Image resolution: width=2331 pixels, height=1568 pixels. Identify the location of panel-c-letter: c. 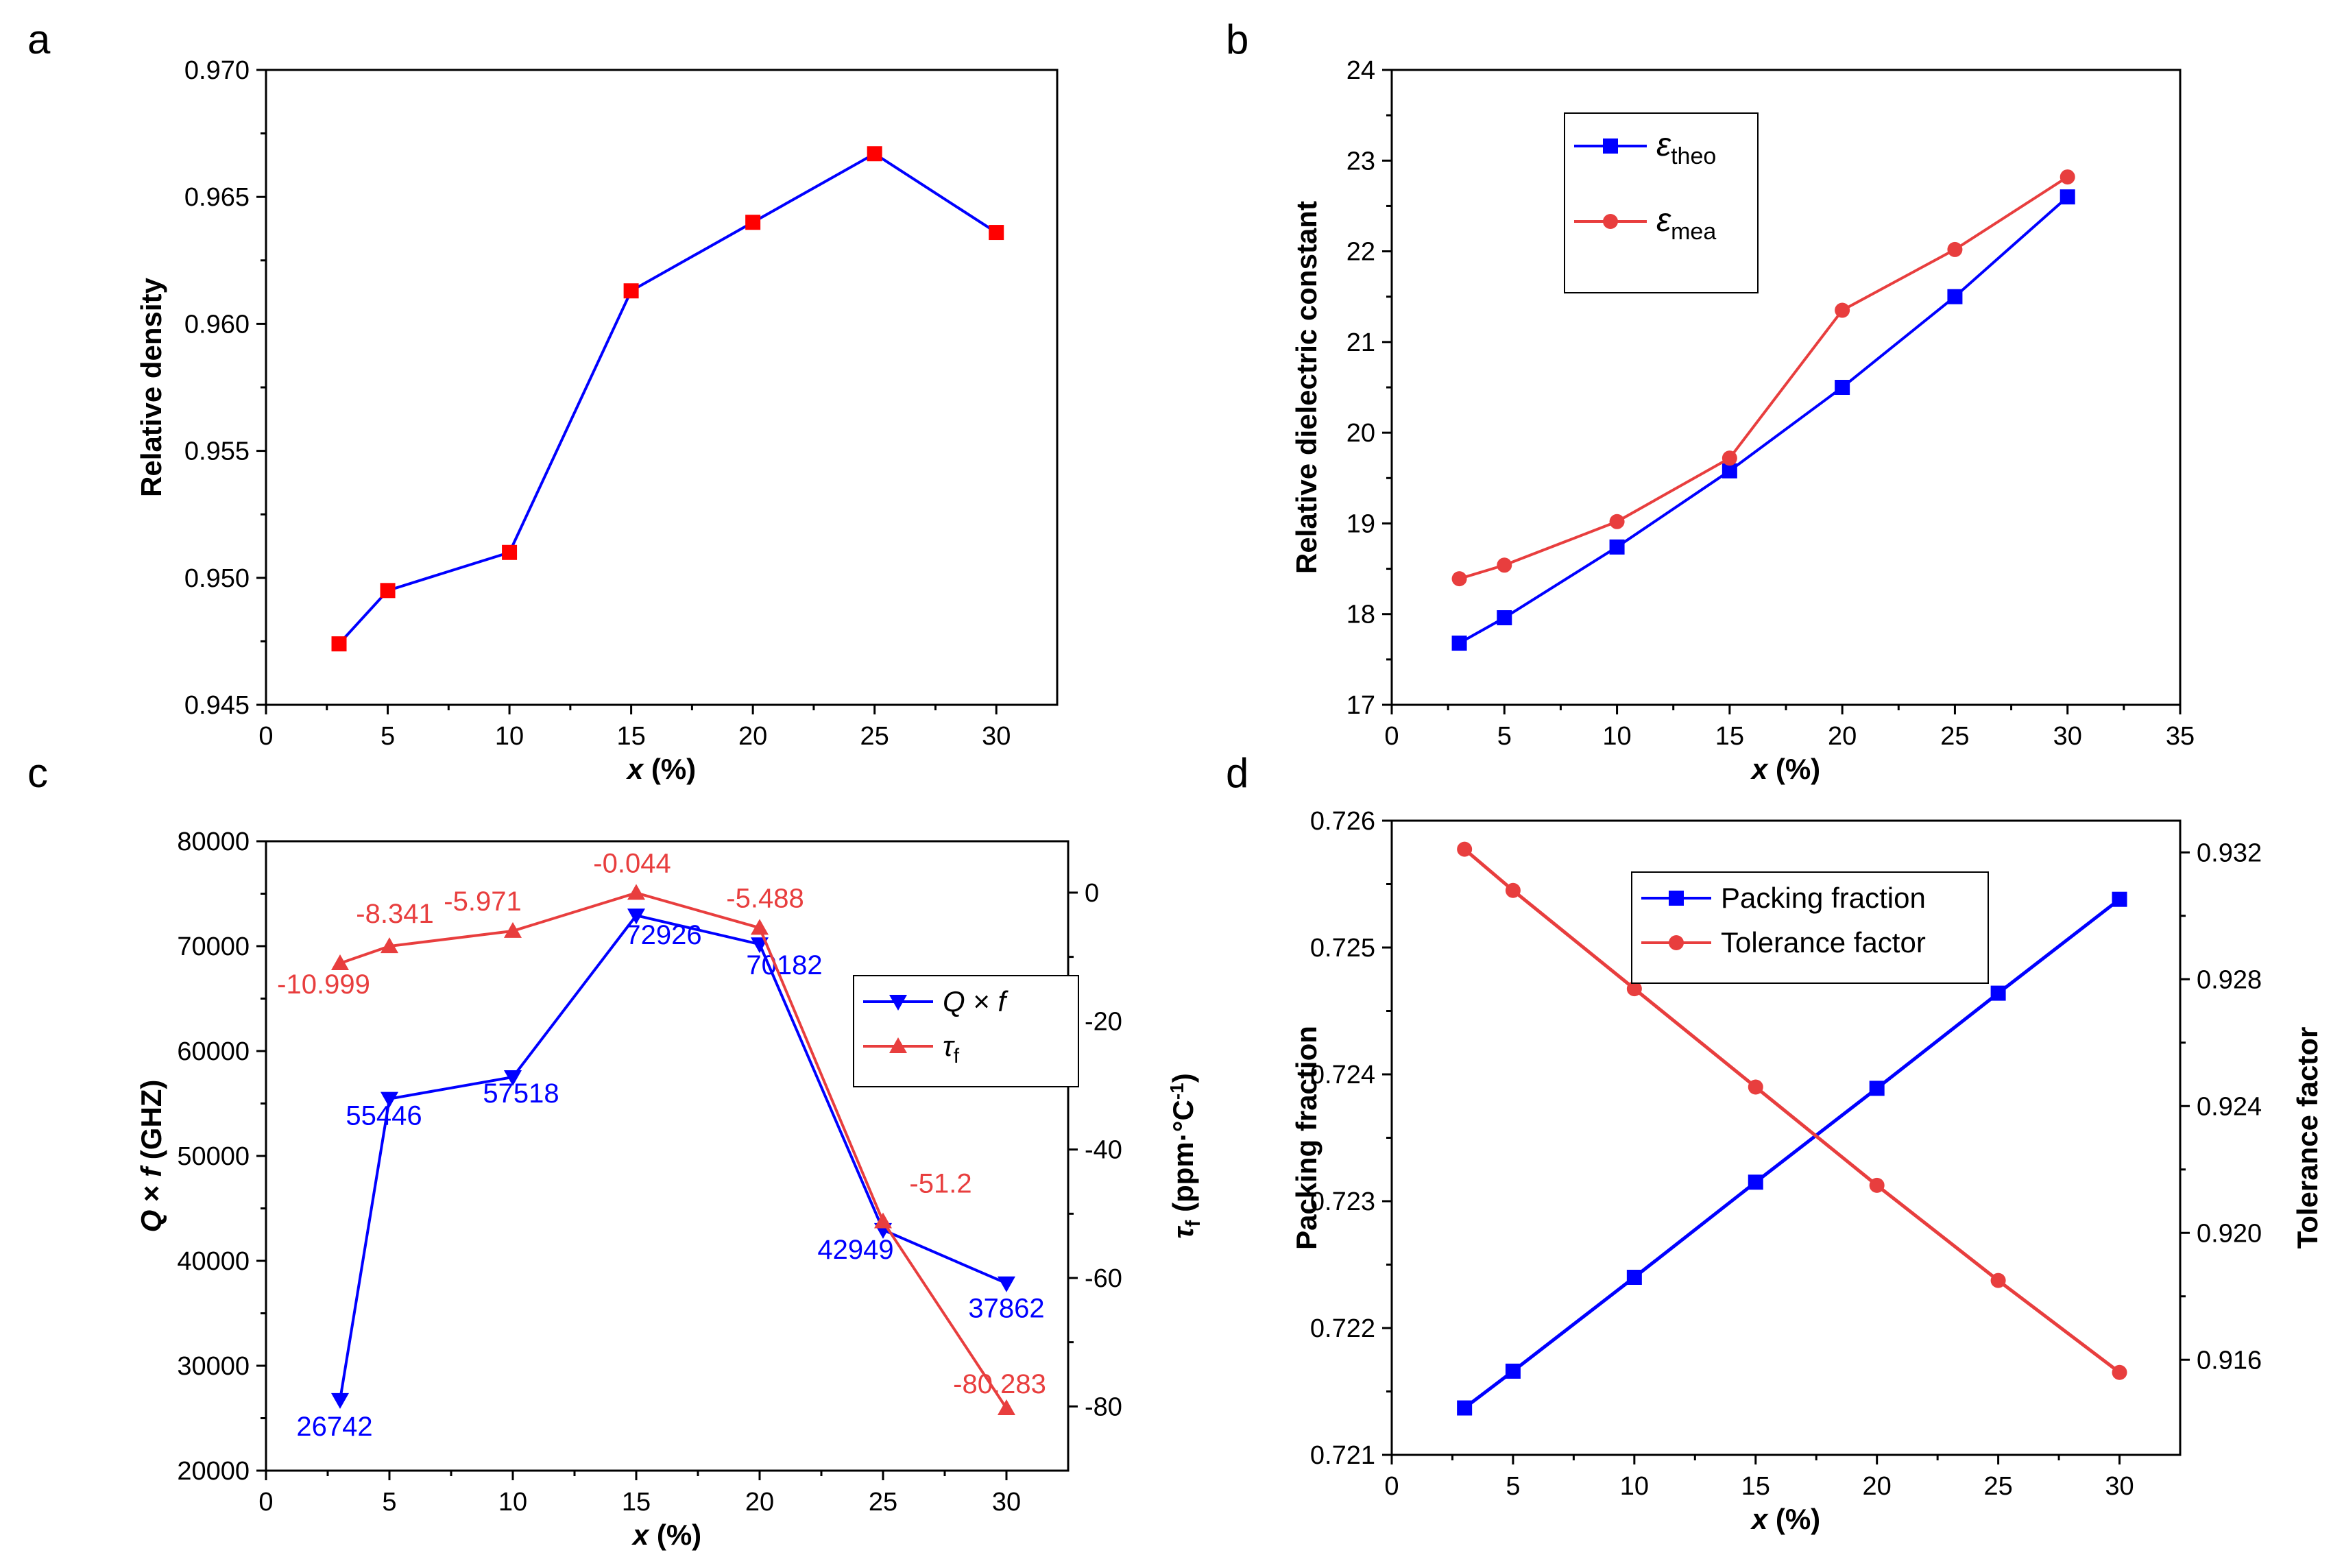
(37, 773).